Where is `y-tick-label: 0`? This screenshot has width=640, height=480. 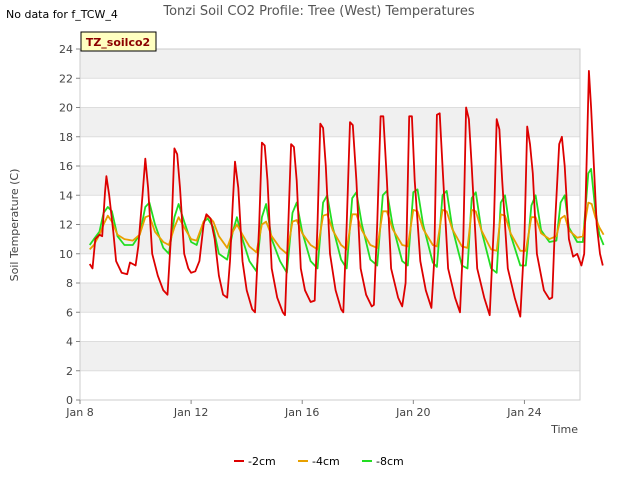
y-tick-label: 0 is located at coordinates (69, 400).